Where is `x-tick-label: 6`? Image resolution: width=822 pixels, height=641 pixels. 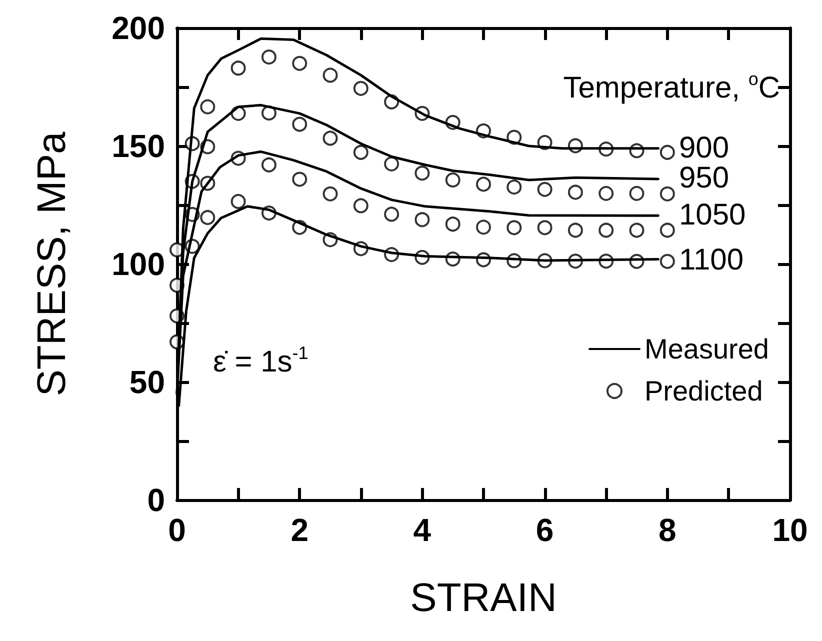 x-tick-label: 6 is located at coordinates (545, 530).